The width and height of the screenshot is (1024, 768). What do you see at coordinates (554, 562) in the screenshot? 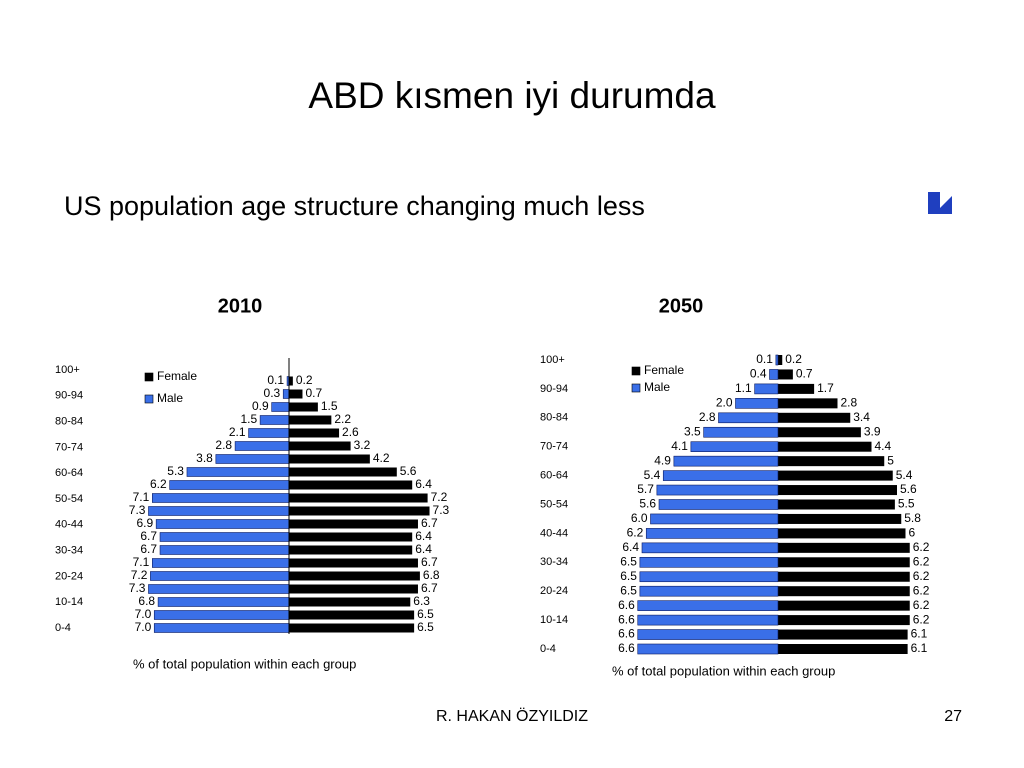
I see `age-label: 30-34` at bounding box center [554, 562].